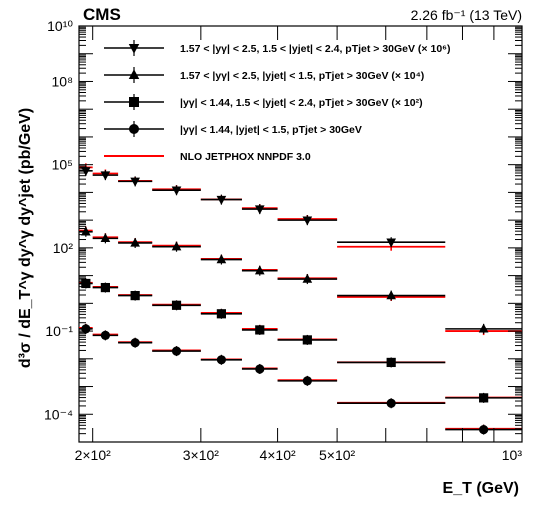 Image resolution: width=540 pixels, height=523 pixels. What do you see at coordinates (176, 246) in the screenshot?
I see `data-point-s1-b3` at bounding box center [176, 246].